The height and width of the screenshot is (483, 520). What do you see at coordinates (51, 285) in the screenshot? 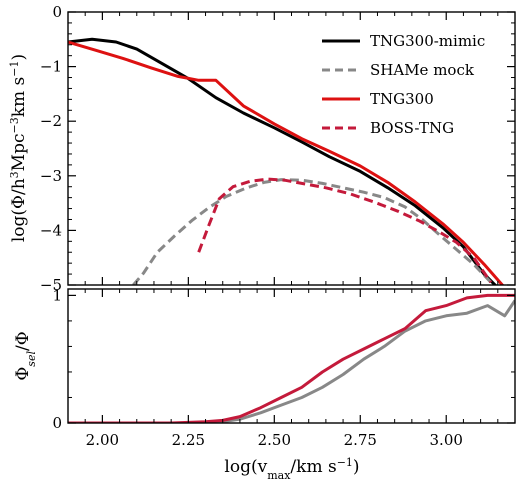
I see `main-y-tick-label: −5` at bounding box center [51, 285].